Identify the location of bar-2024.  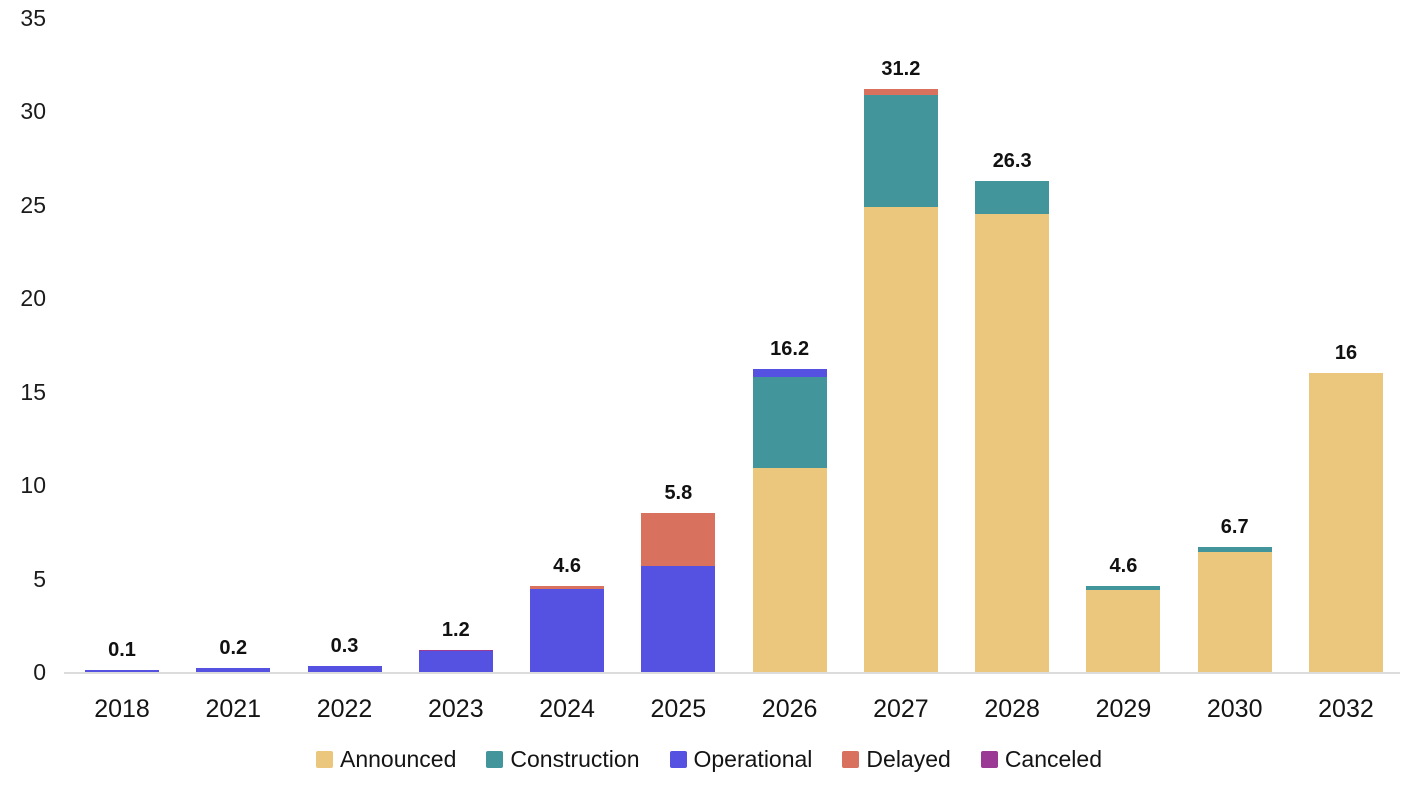
(567, 629).